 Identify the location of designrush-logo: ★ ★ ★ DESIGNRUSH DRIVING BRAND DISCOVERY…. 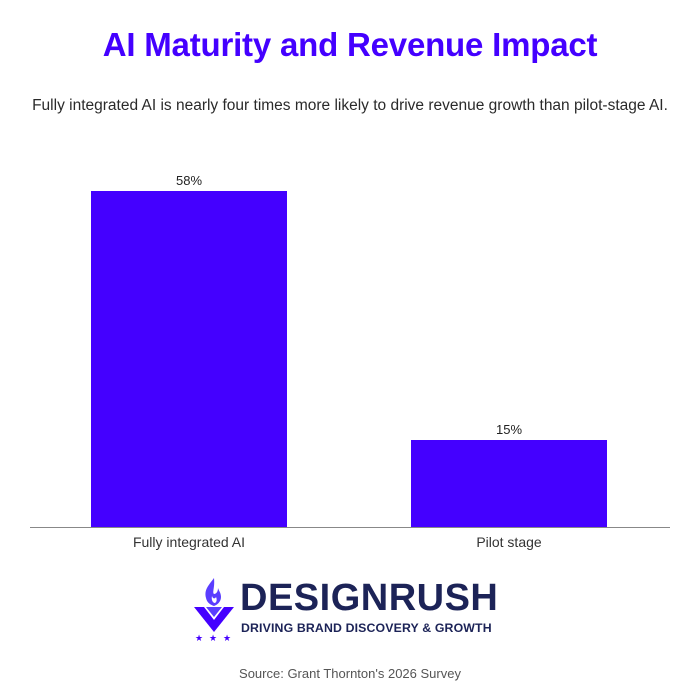
(355, 609).